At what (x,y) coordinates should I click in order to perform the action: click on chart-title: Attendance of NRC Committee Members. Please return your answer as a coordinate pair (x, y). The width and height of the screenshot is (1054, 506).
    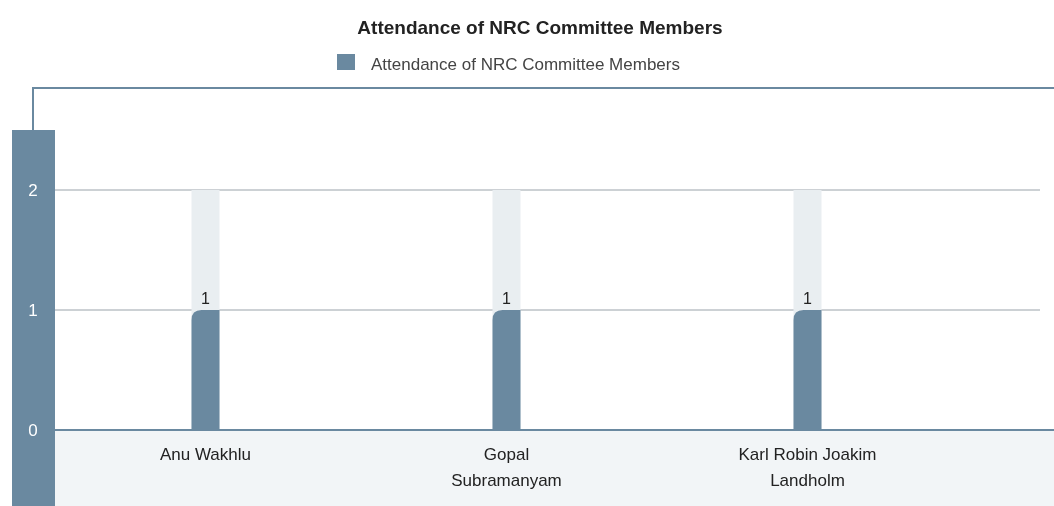
    Looking at the image, I should click on (540, 27).